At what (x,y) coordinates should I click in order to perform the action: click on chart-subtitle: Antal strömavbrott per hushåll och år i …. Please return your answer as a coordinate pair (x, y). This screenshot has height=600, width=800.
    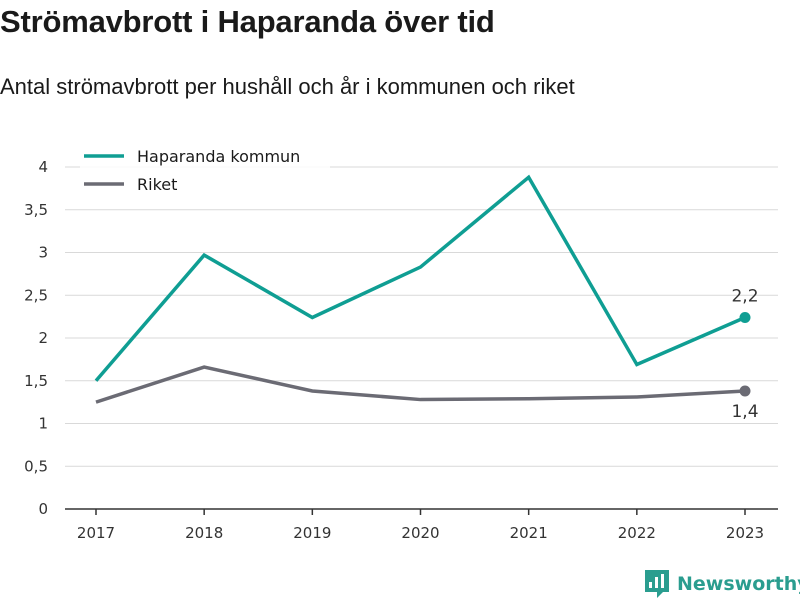
    Looking at the image, I should click on (287, 86).